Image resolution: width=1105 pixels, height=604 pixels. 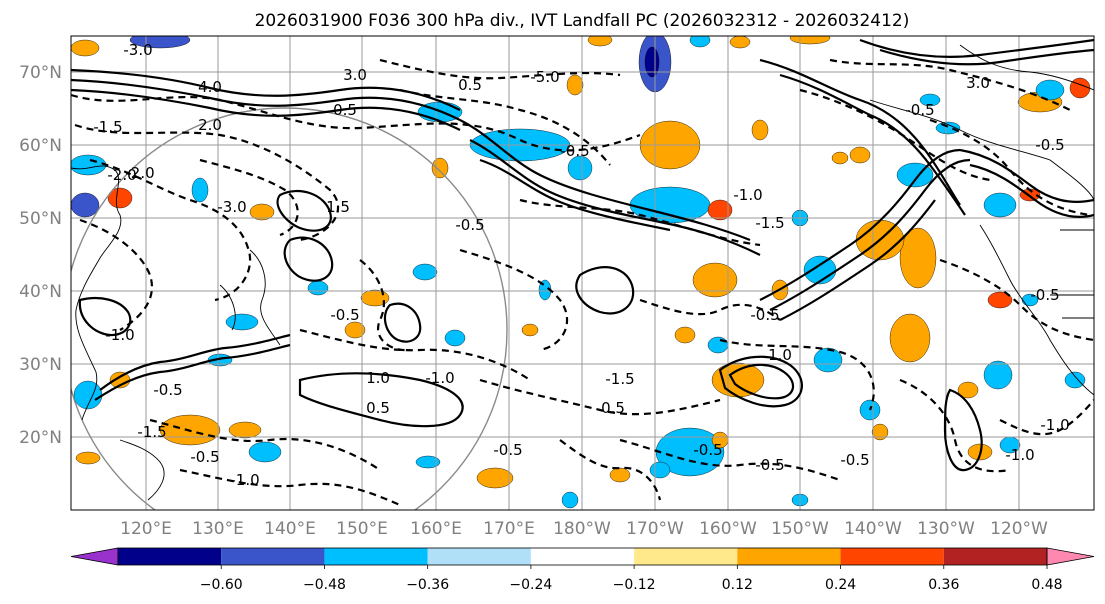 What do you see at coordinates (40, 255) in the screenshot?
I see `latitude-labels: 70°N 60°N 50°N 40°N 30°N 20°N` at bounding box center [40, 255].